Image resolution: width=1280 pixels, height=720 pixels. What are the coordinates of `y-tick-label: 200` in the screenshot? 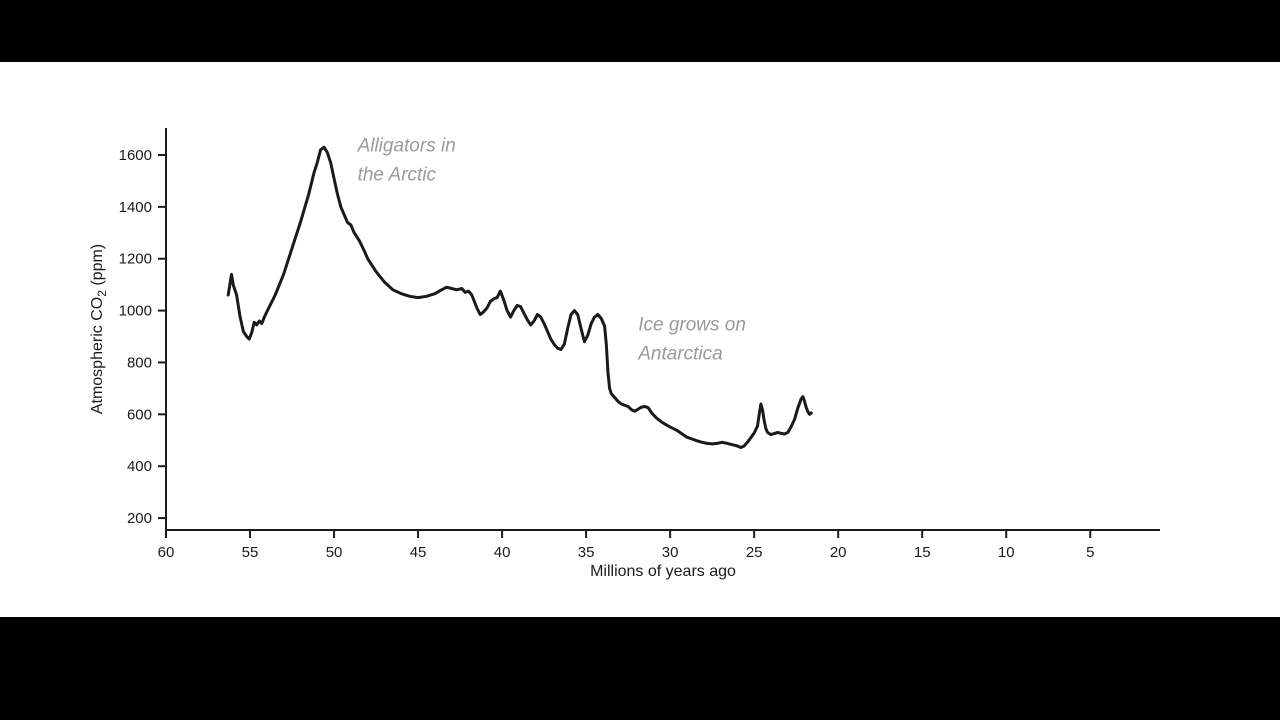 It's located at (139, 518).